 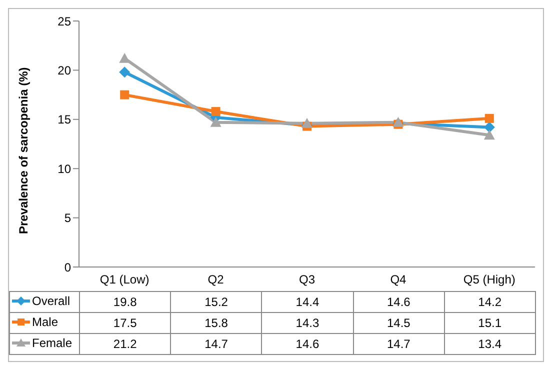 What do you see at coordinates (68, 218) in the screenshot?
I see `y-tick-label: 5` at bounding box center [68, 218].